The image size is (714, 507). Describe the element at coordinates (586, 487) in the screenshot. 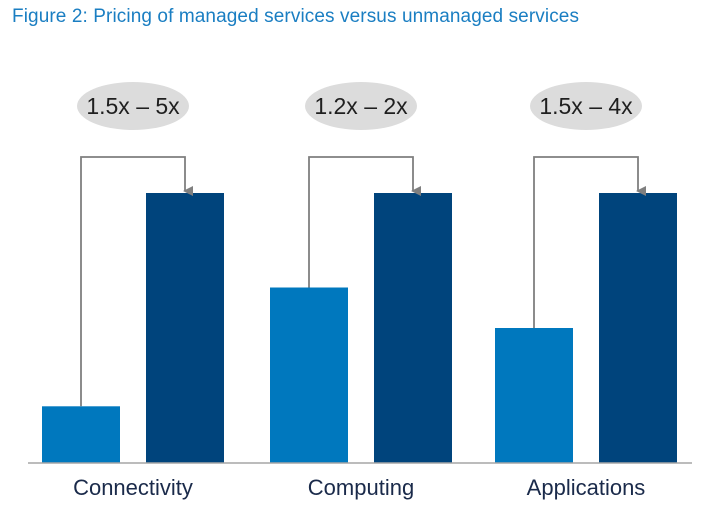

I see `category-label-applications: Applications` at that location.